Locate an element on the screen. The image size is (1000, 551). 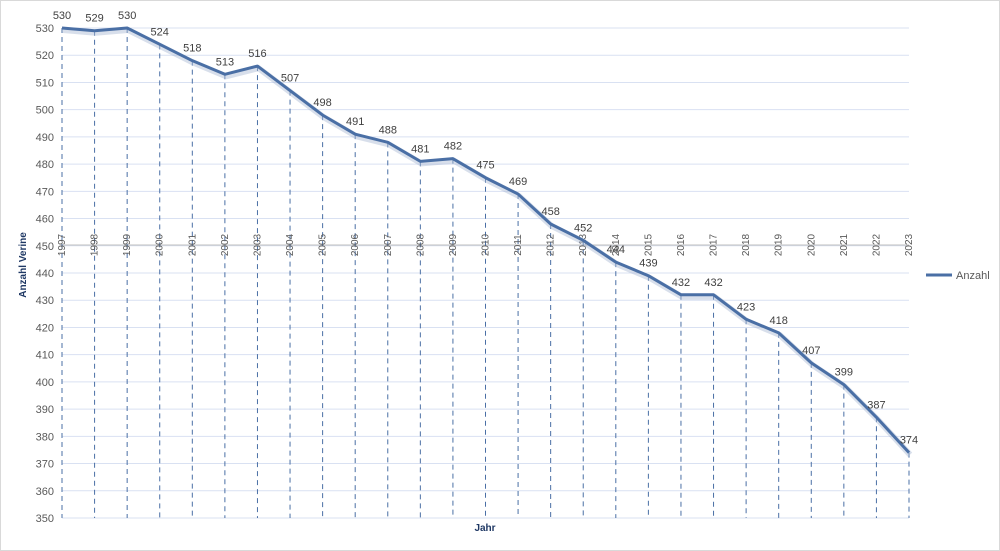
x-tick-label-1999: 1999 is located at coordinates (127, 244).